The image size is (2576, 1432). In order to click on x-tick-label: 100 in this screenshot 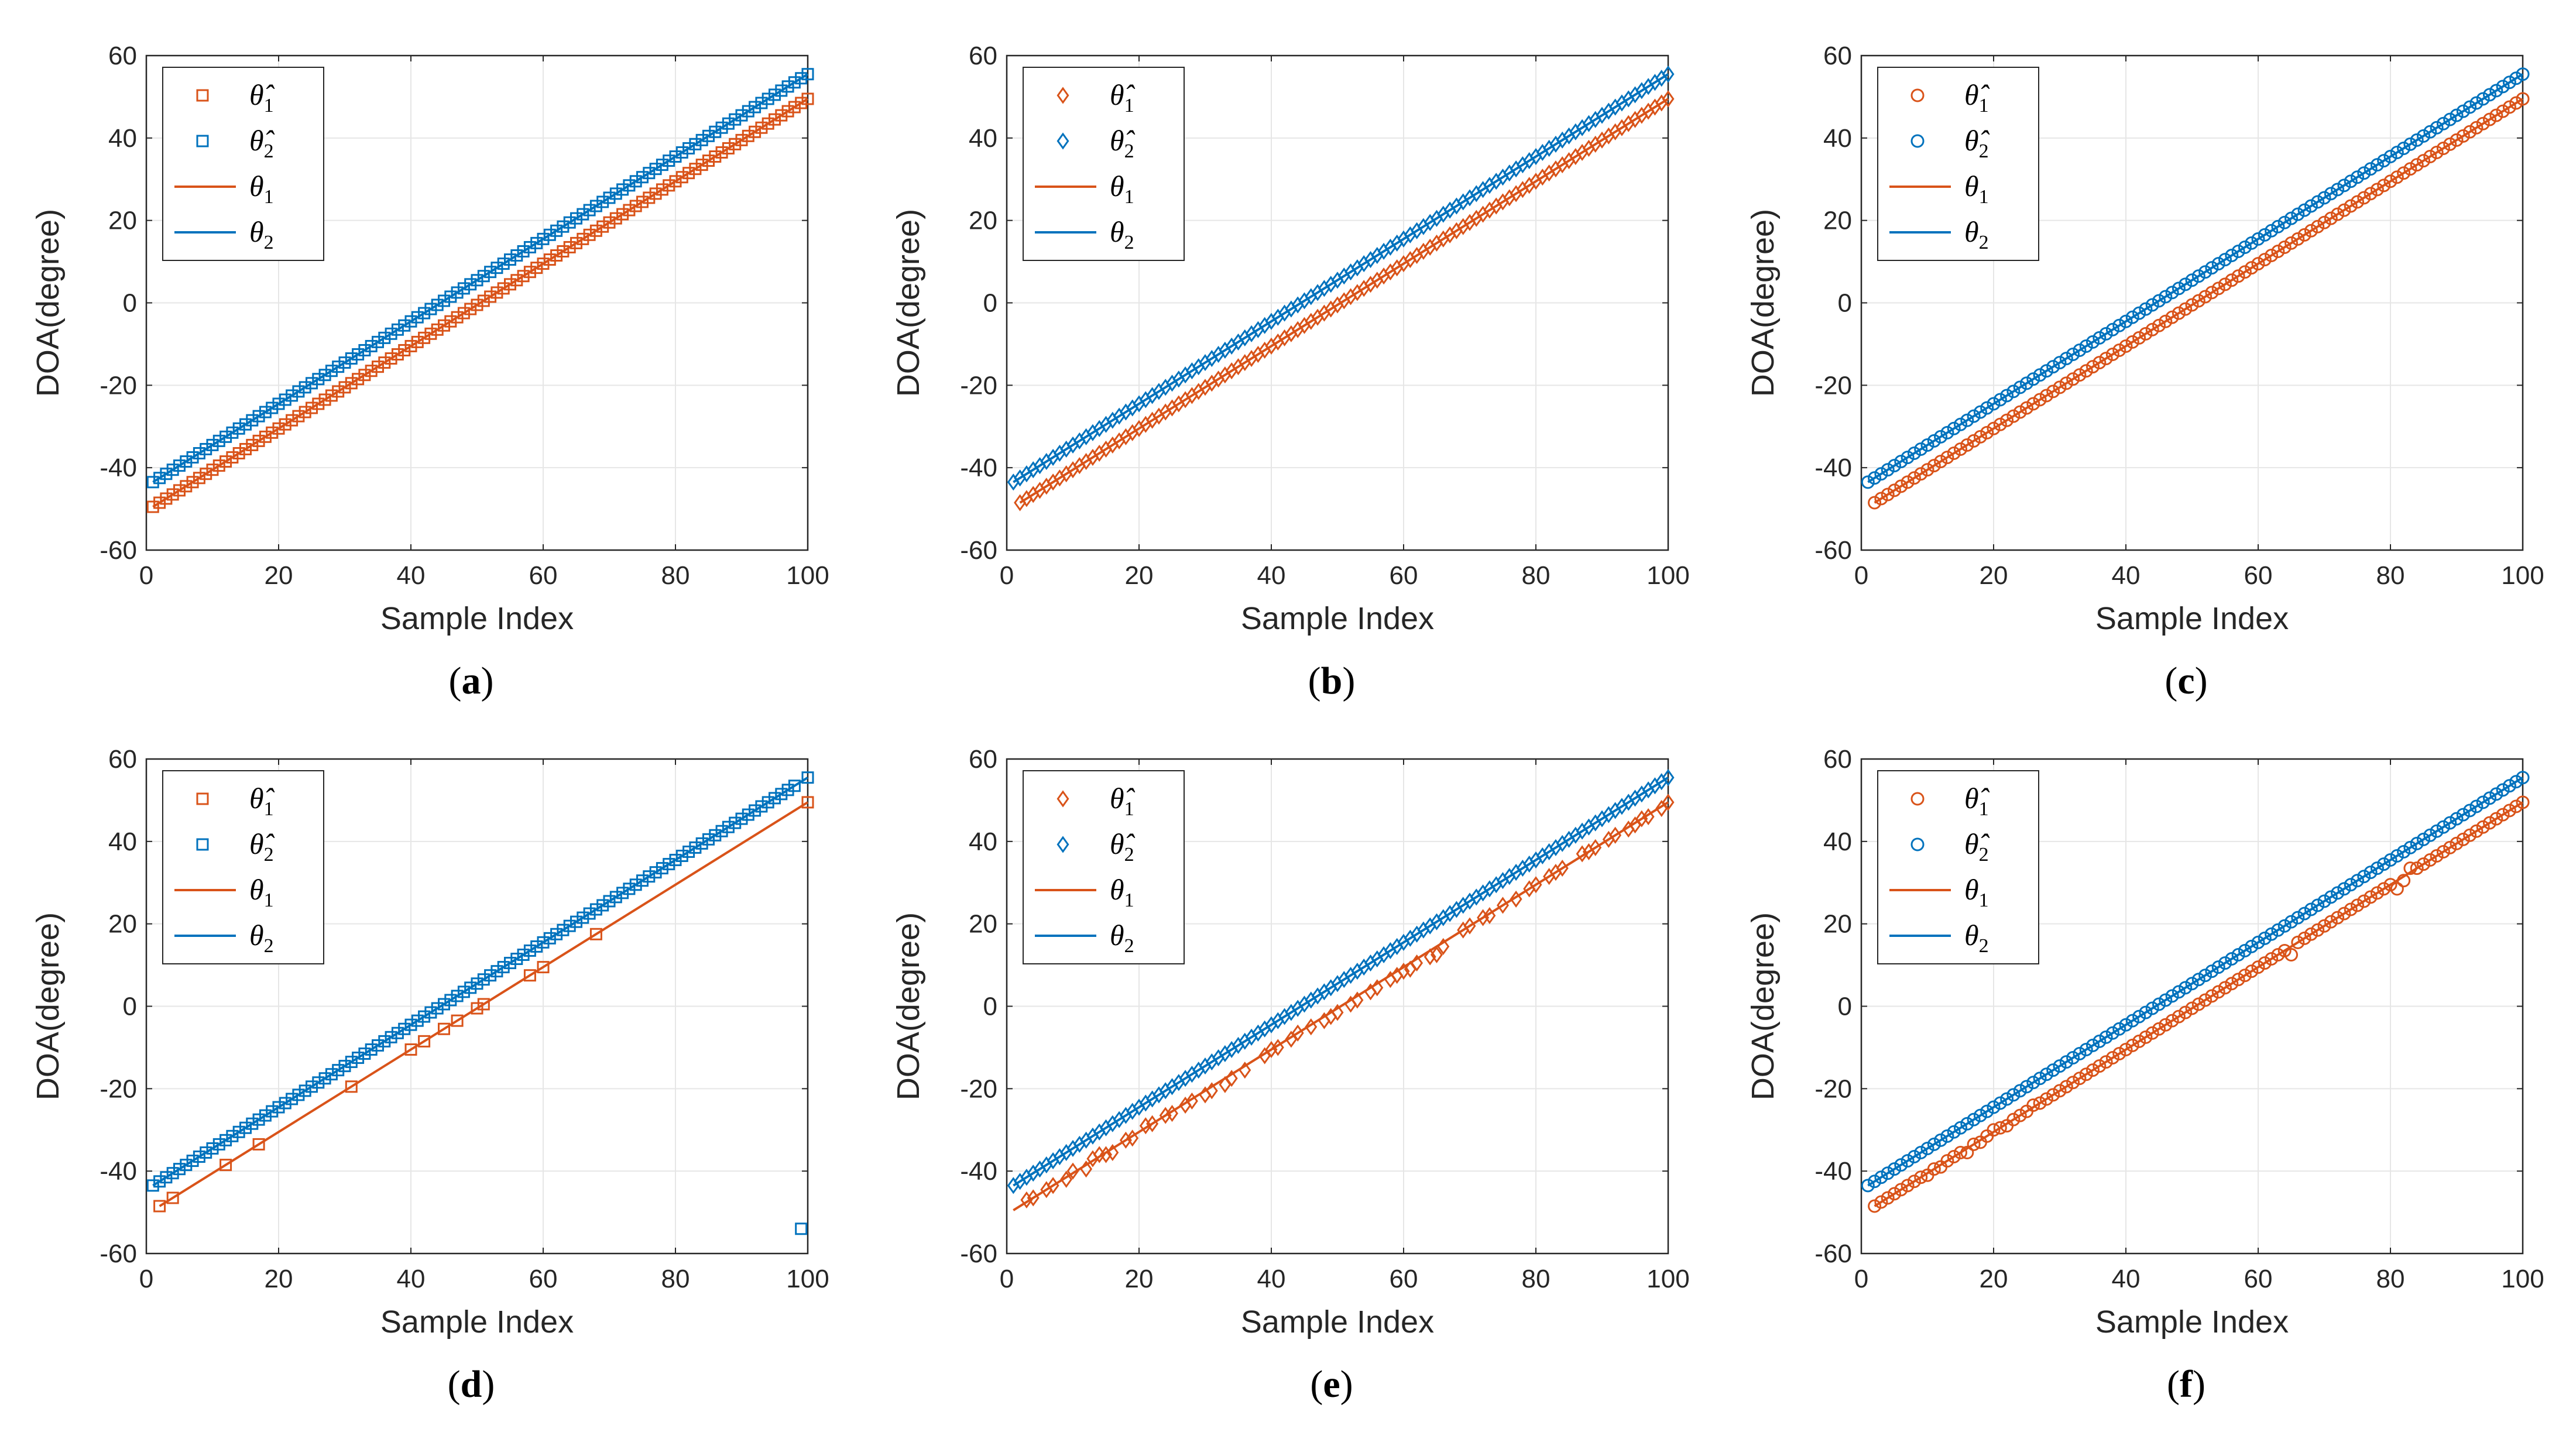, I will do `click(1668, 1279)`.